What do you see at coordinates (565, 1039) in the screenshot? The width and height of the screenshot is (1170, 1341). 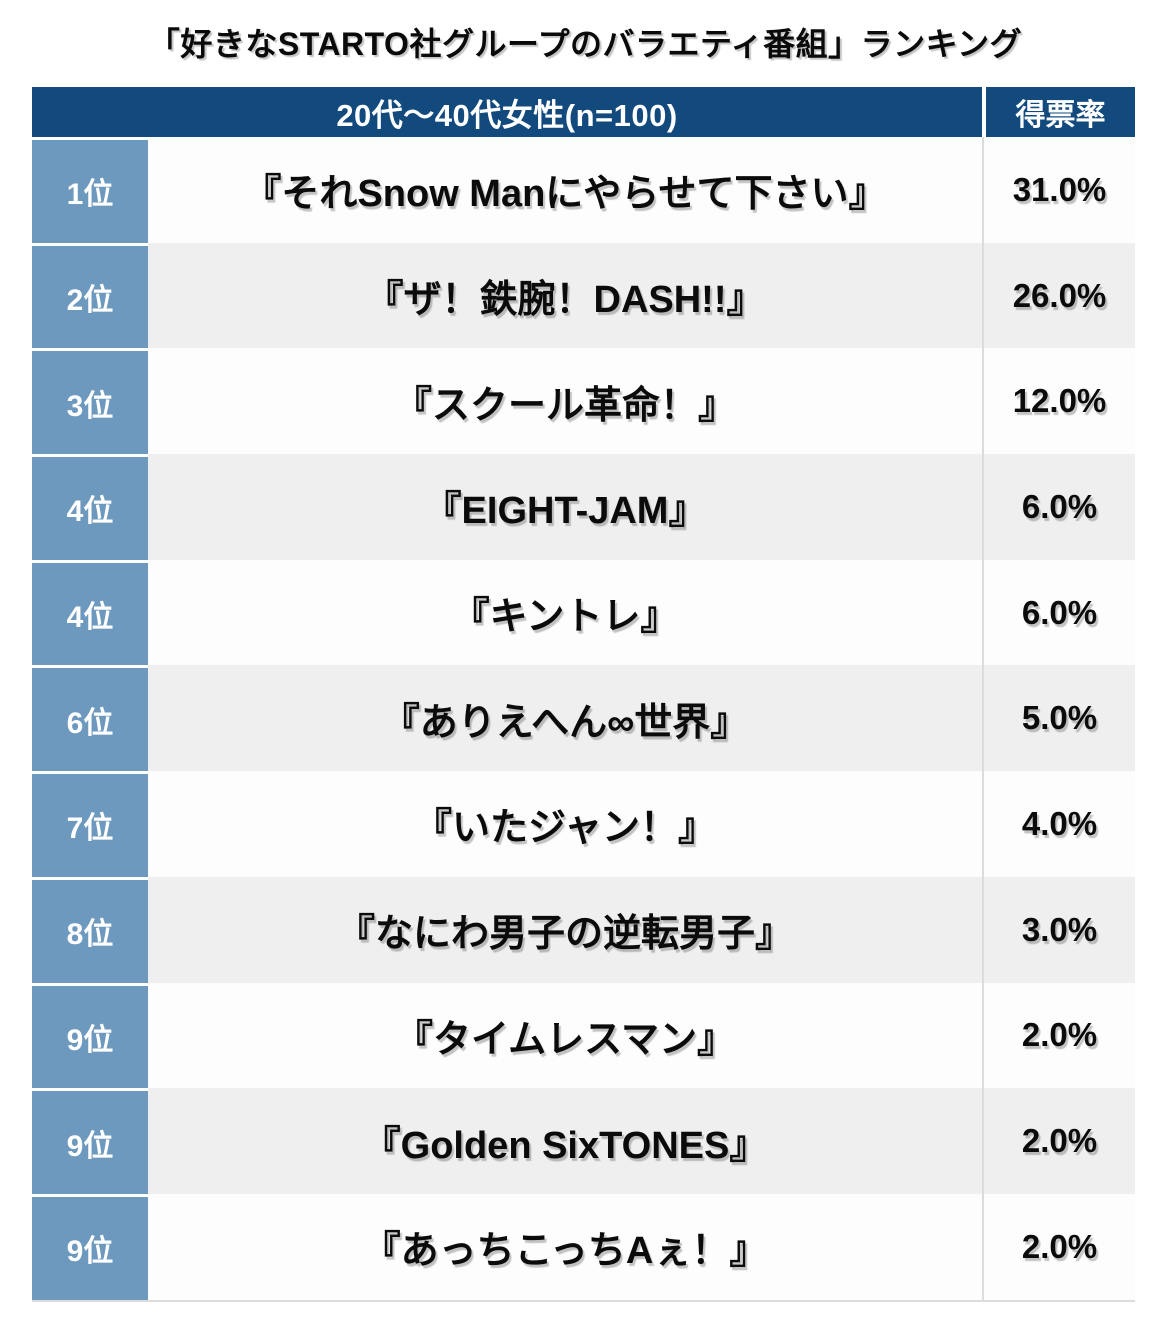 I see `show-name-cell: 『タイムレスマン』` at bounding box center [565, 1039].